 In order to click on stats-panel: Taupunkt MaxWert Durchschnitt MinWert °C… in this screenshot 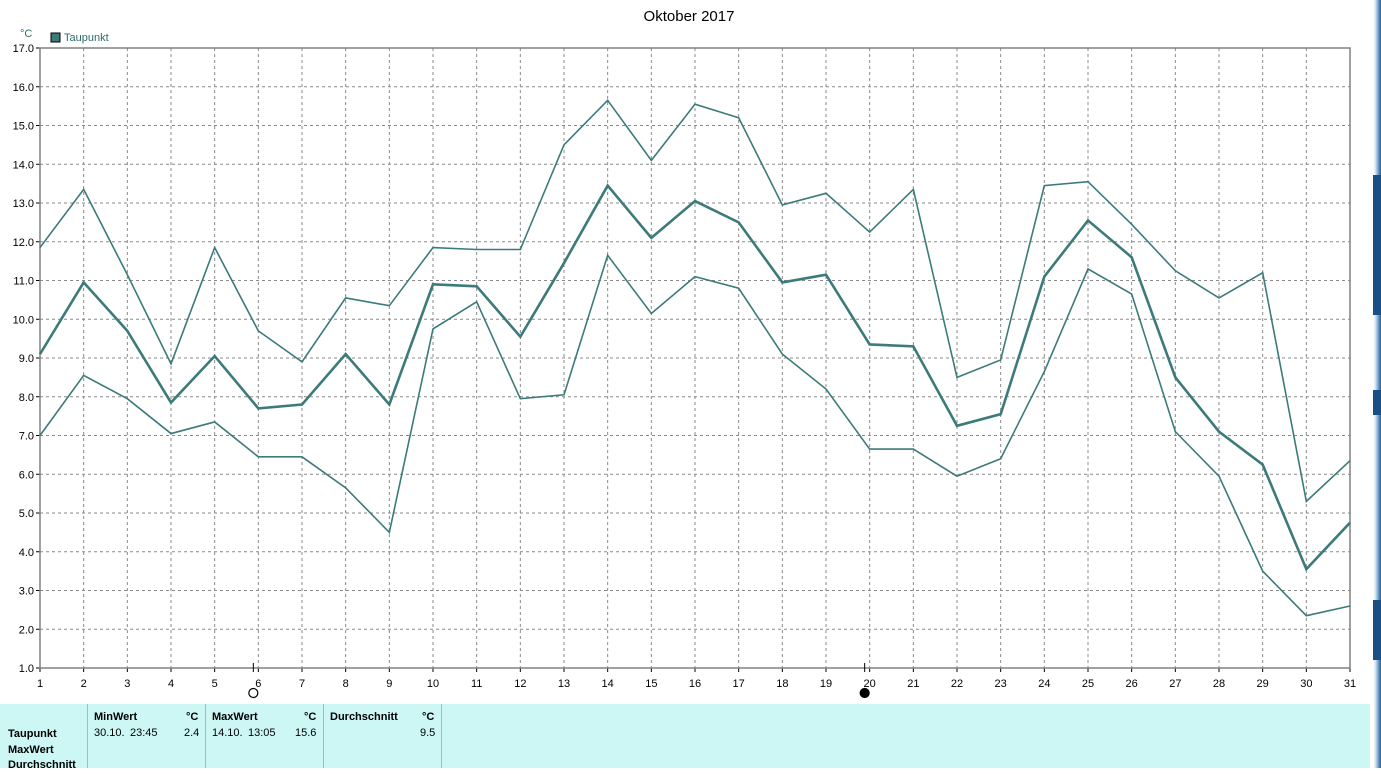, I will do `click(685, 737)`.